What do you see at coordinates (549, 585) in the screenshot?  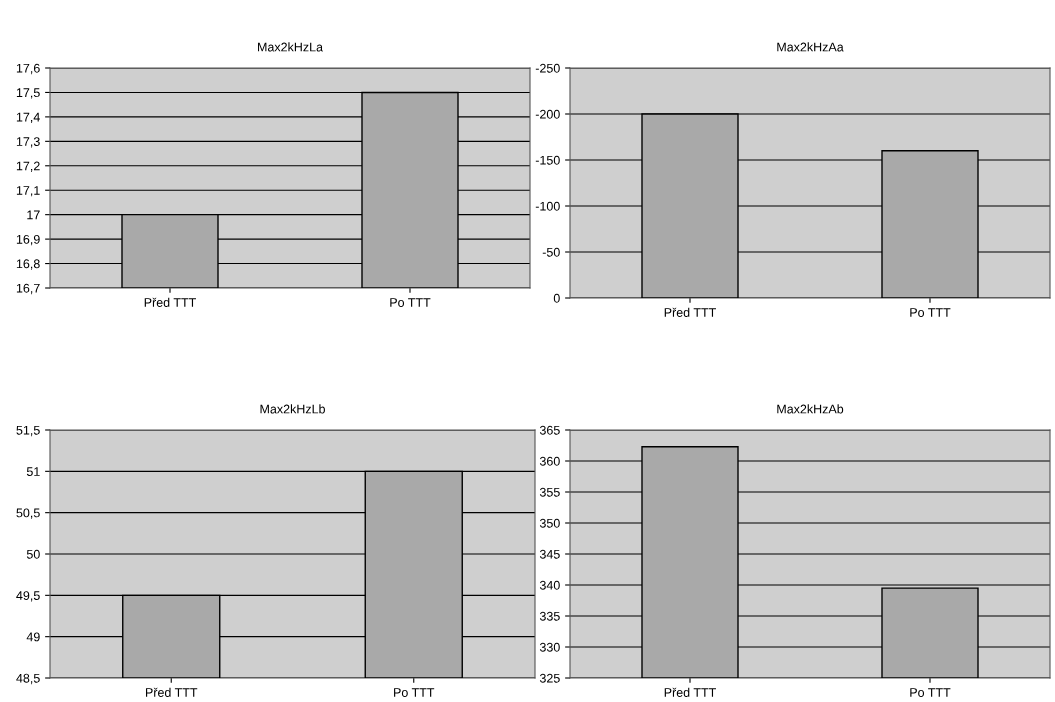 I see `y-tick-label: 340` at bounding box center [549, 585].